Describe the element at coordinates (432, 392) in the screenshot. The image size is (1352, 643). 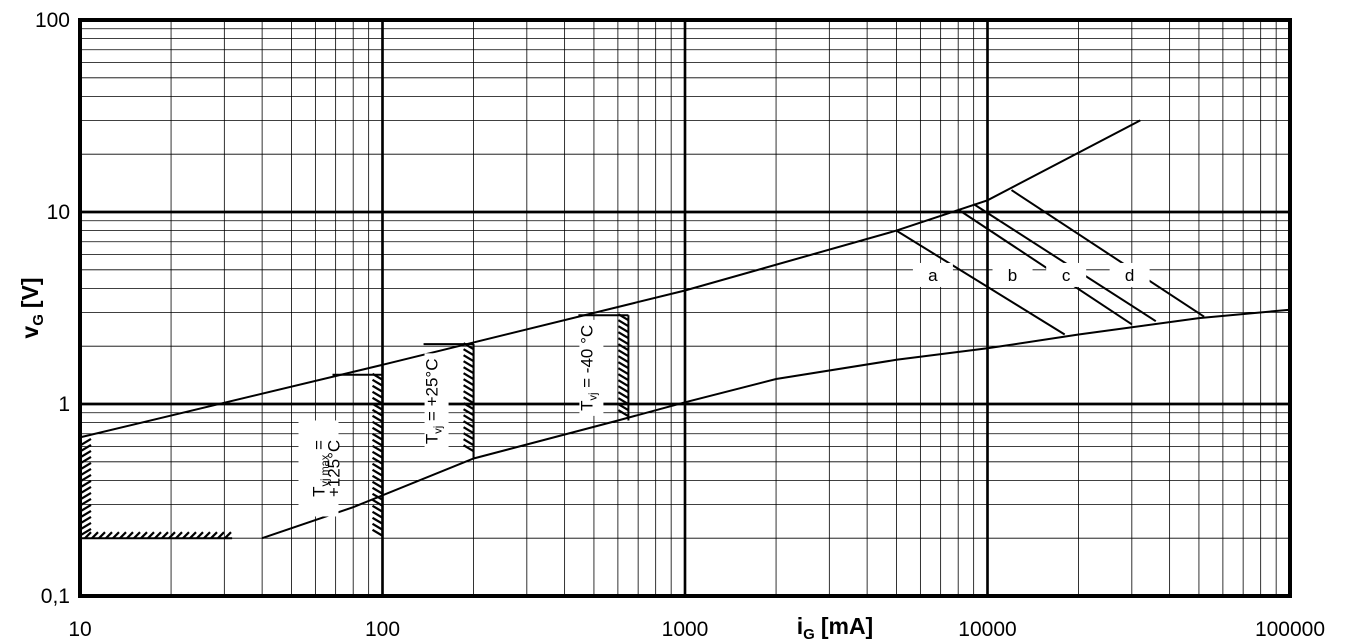
I see `region-label-rest: = +25°C` at that location.